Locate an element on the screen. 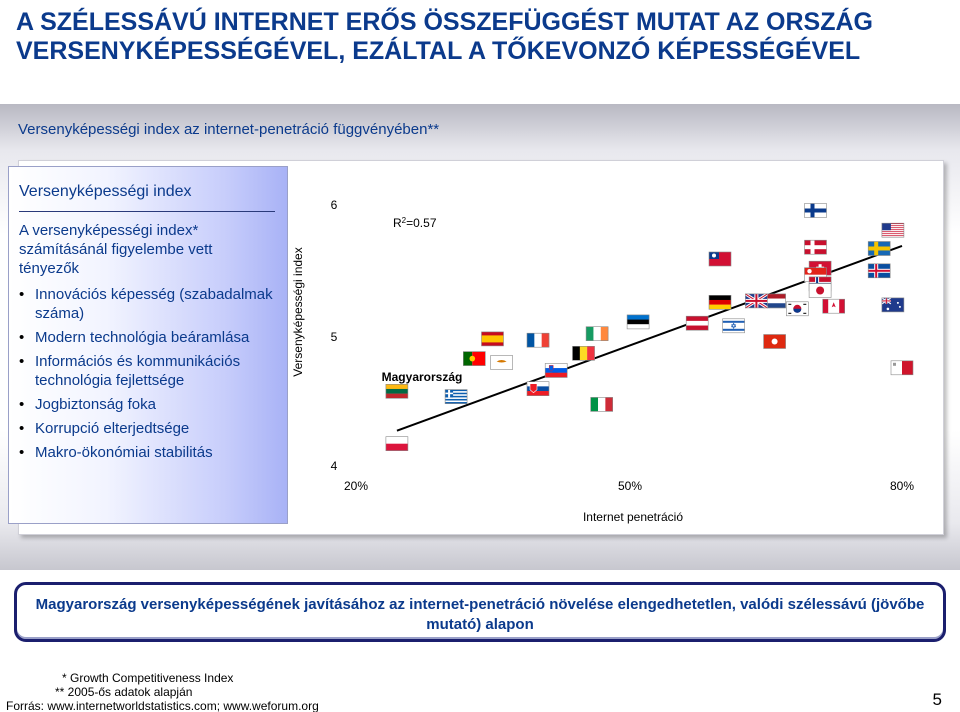  estonia-flag-point is located at coordinates (638, 322).